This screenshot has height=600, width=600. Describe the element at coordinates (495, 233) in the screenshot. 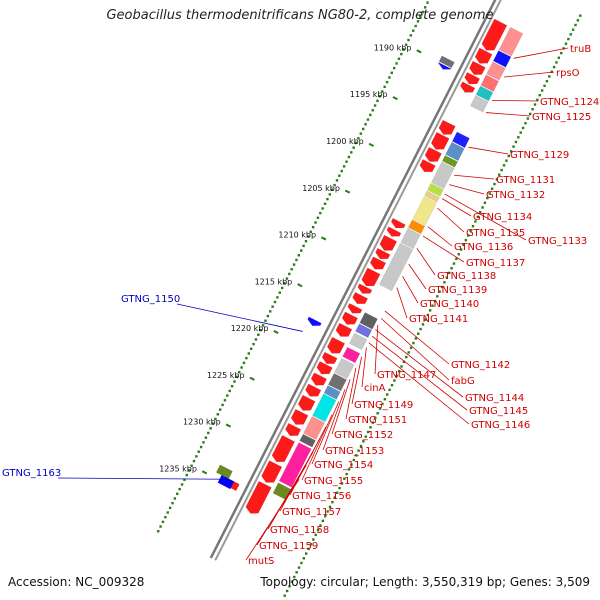

I see `gene-label: GTNG_1135` at that location.